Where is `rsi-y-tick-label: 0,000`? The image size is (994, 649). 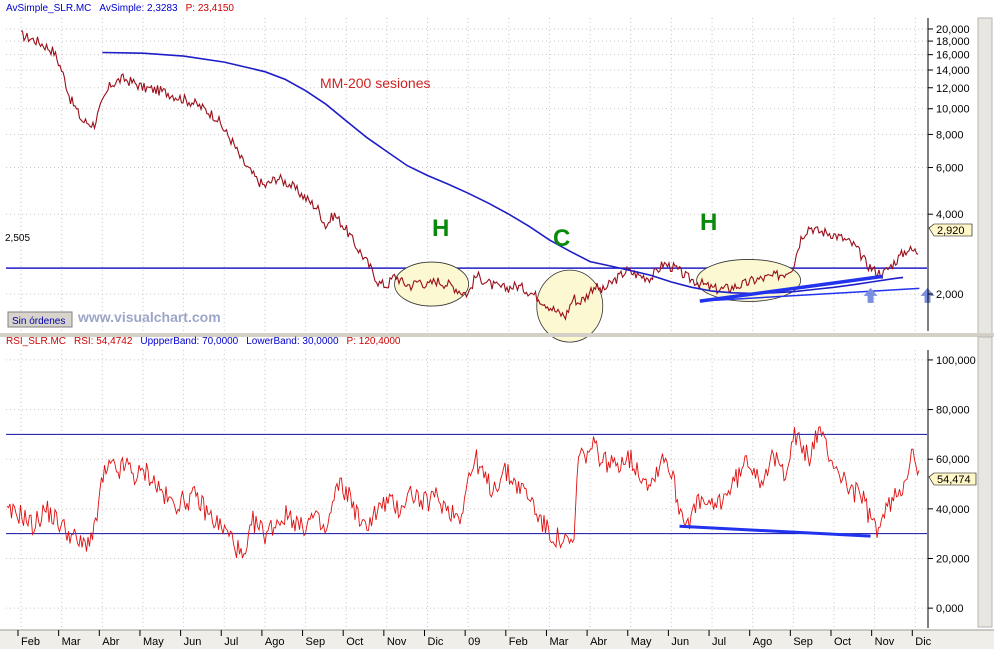
rsi-y-tick-label: 0,000 is located at coordinates (950, 609).